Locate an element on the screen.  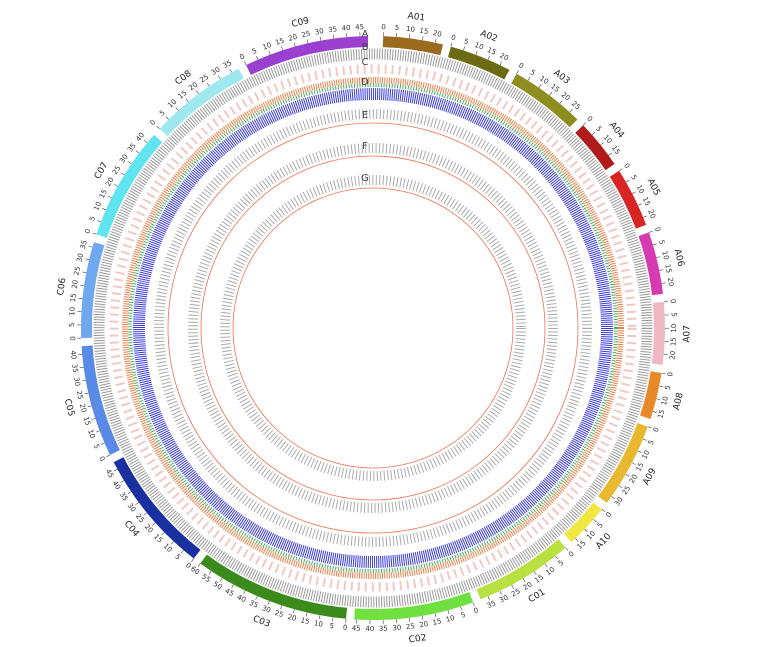
track-label: G is located at coordinates (365, 178).